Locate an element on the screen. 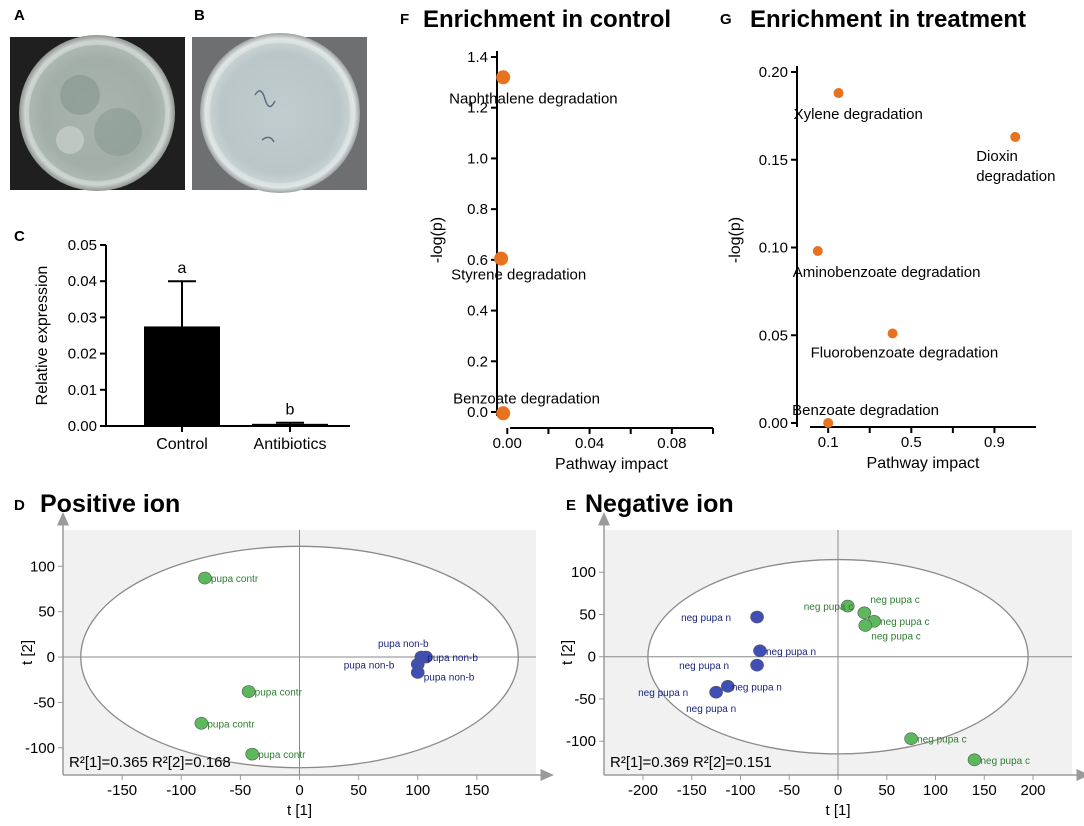 This screenshot has height=826, width=1084. y-tick-label: 0.20 is located at coordinates (773, 72).